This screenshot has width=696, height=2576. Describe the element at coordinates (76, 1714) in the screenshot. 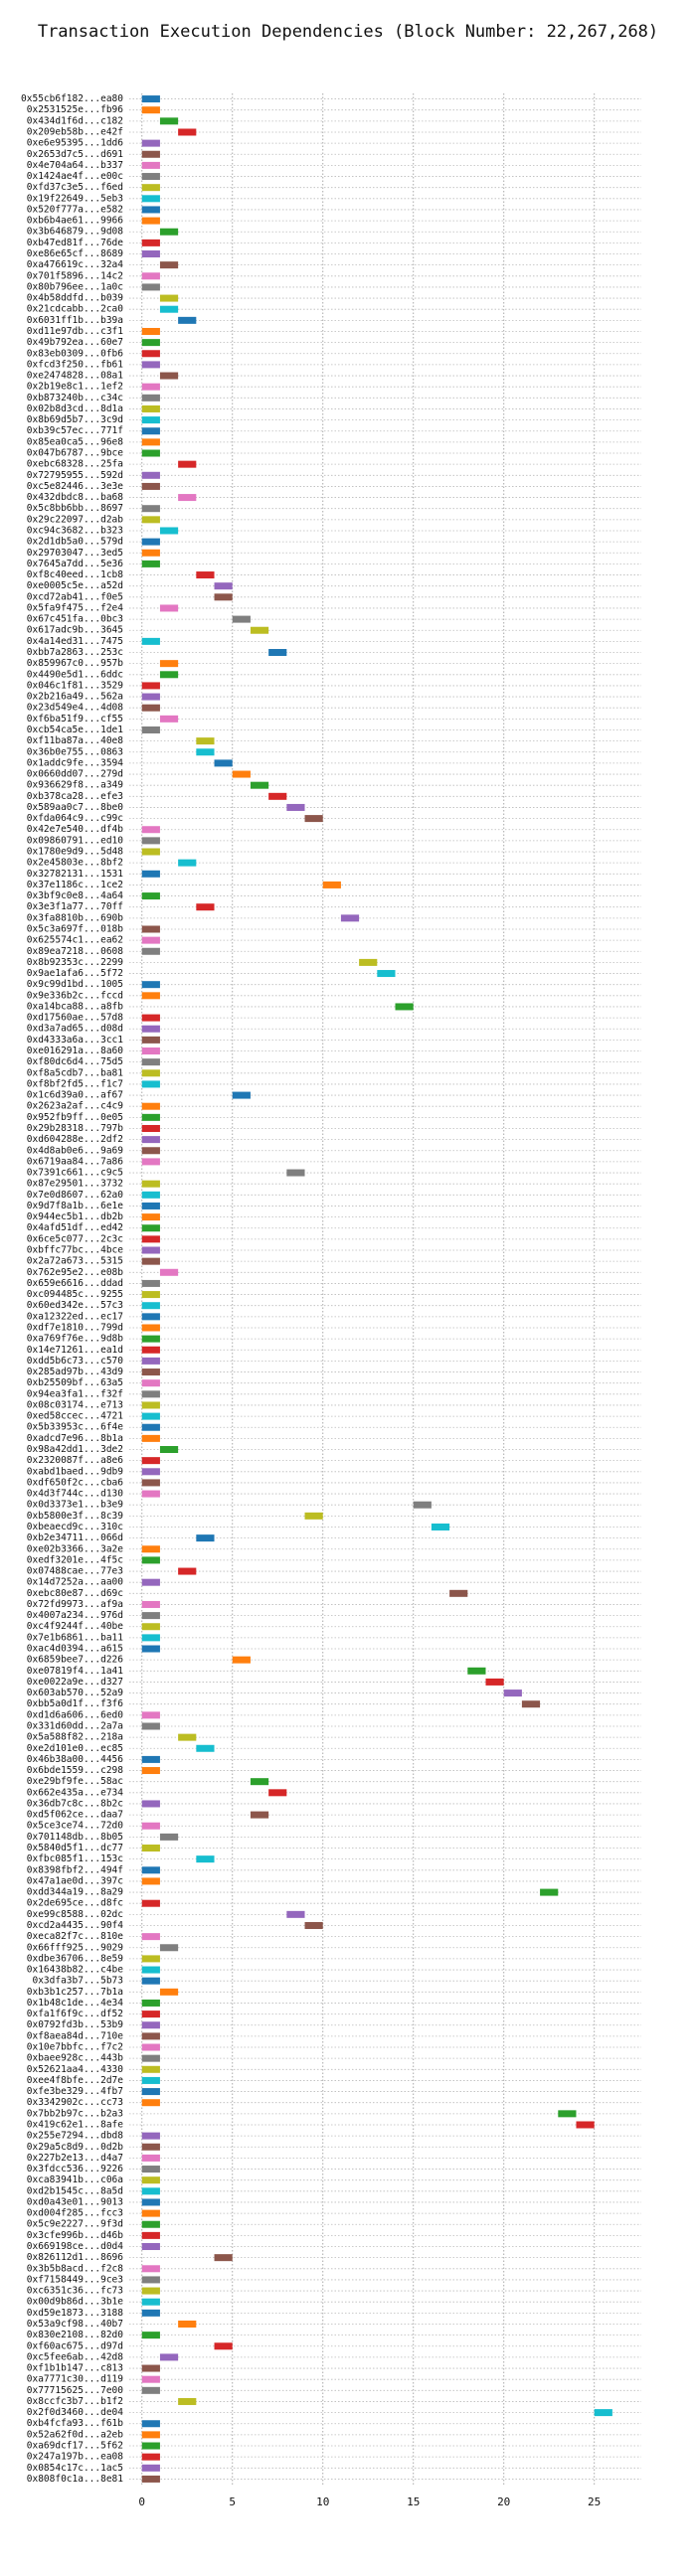

I see `y-tick-label: 0xd1d6a606...6ed0` at that location.